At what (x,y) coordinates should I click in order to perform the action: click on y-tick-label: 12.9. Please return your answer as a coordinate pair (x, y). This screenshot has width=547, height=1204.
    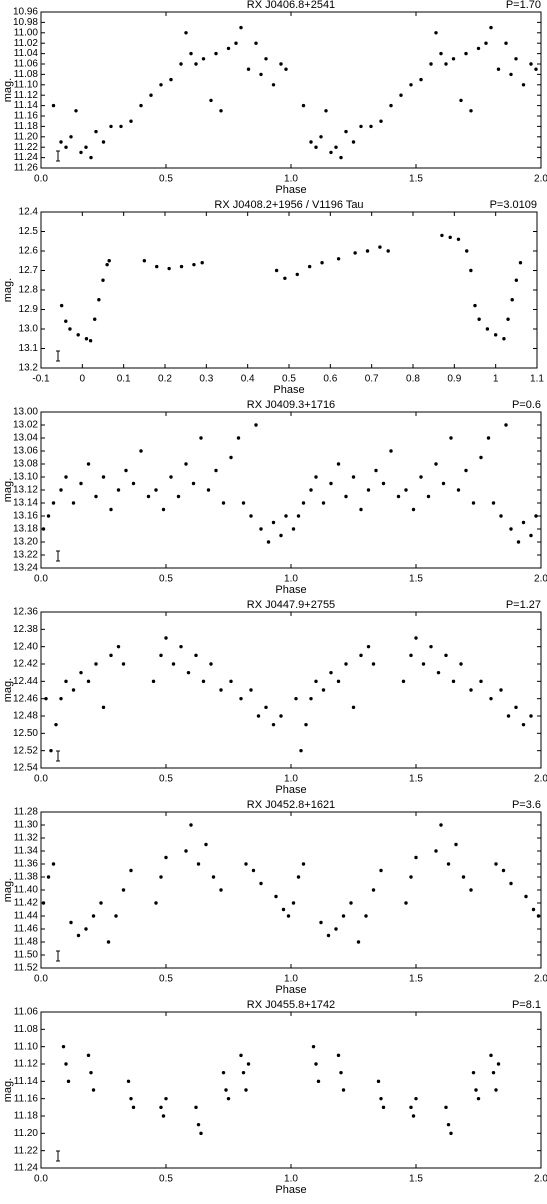
    Looking at the image, I should click on (29, 309).